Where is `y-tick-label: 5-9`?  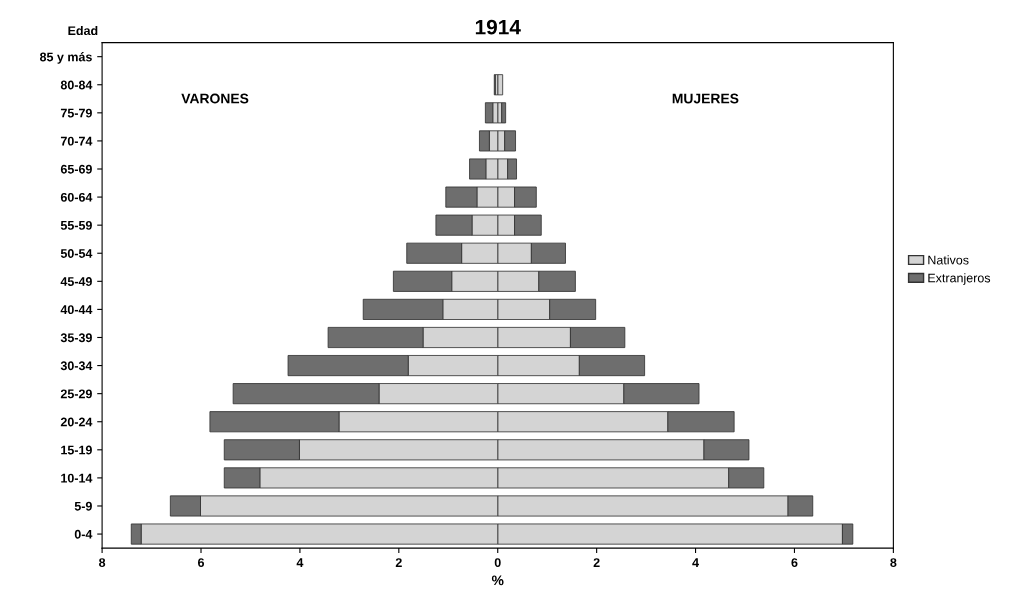 y-tick-label: 5-9 is located at coordinates (83, 506).